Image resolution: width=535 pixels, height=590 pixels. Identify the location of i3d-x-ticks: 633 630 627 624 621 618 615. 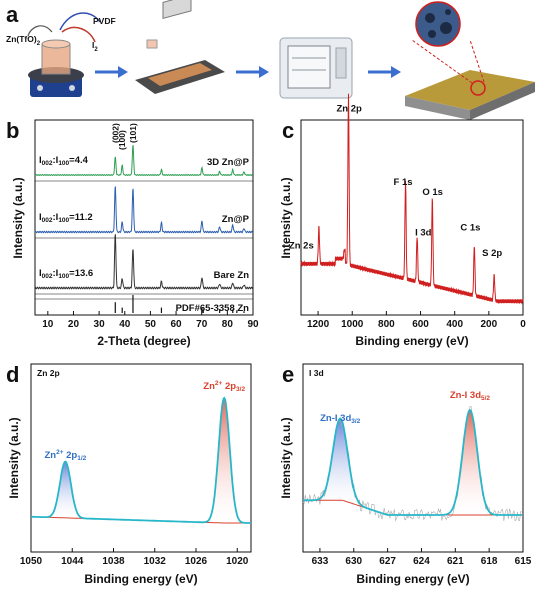
(422, 557).